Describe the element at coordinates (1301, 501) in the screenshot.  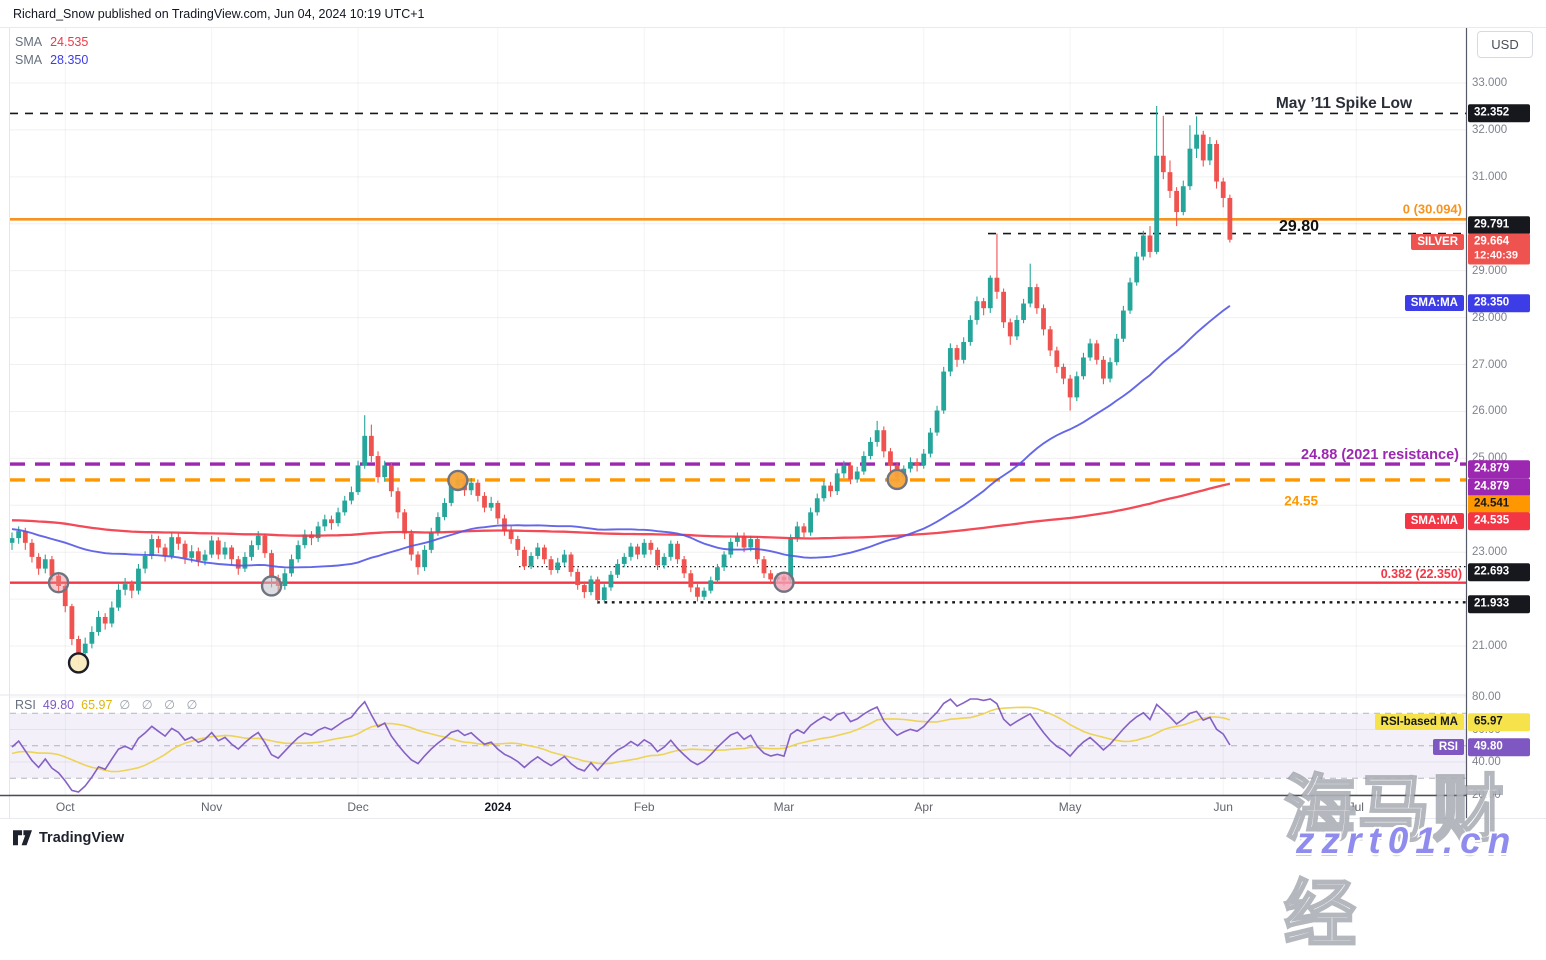
I see `chart-annotation: 24.55` at that location.